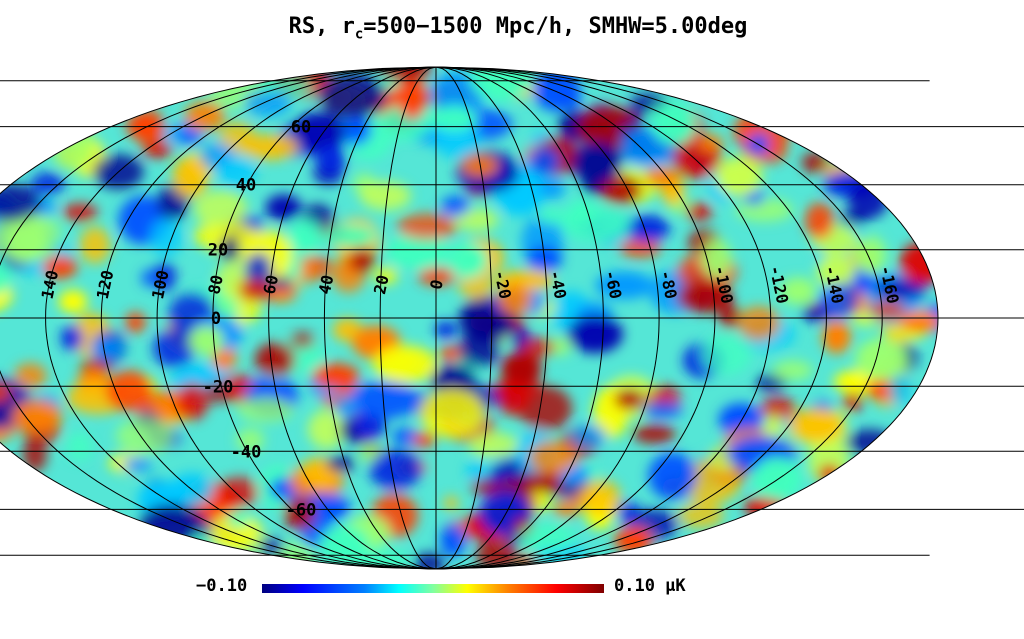 The image size is (1024, 639). I want to click on latitude-label: 20, so click(218, 251).